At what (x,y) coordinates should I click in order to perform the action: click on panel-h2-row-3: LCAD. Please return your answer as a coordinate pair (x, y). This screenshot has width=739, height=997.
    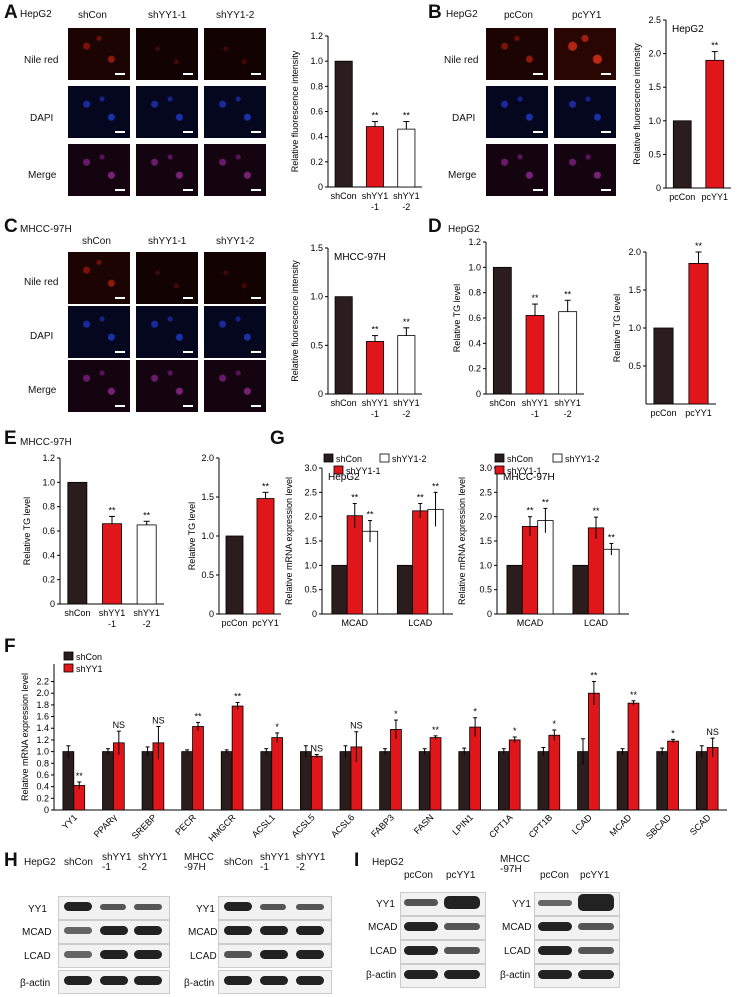
    Looking at the image, I should click on (203, 956).